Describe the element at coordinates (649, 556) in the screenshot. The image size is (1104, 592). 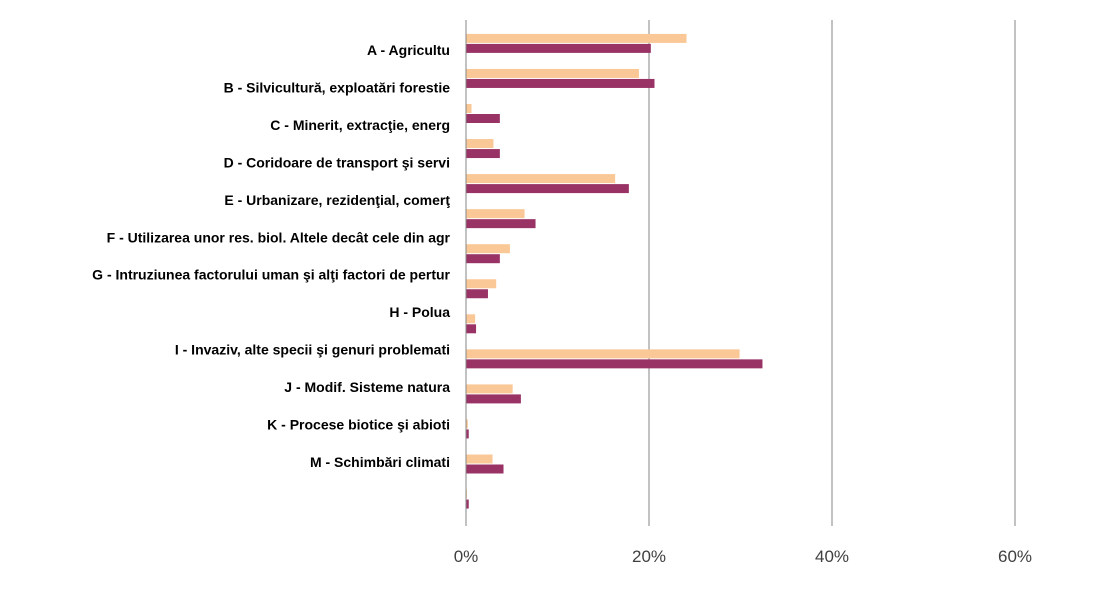
I see `x-tick-label: 20%` at that location.